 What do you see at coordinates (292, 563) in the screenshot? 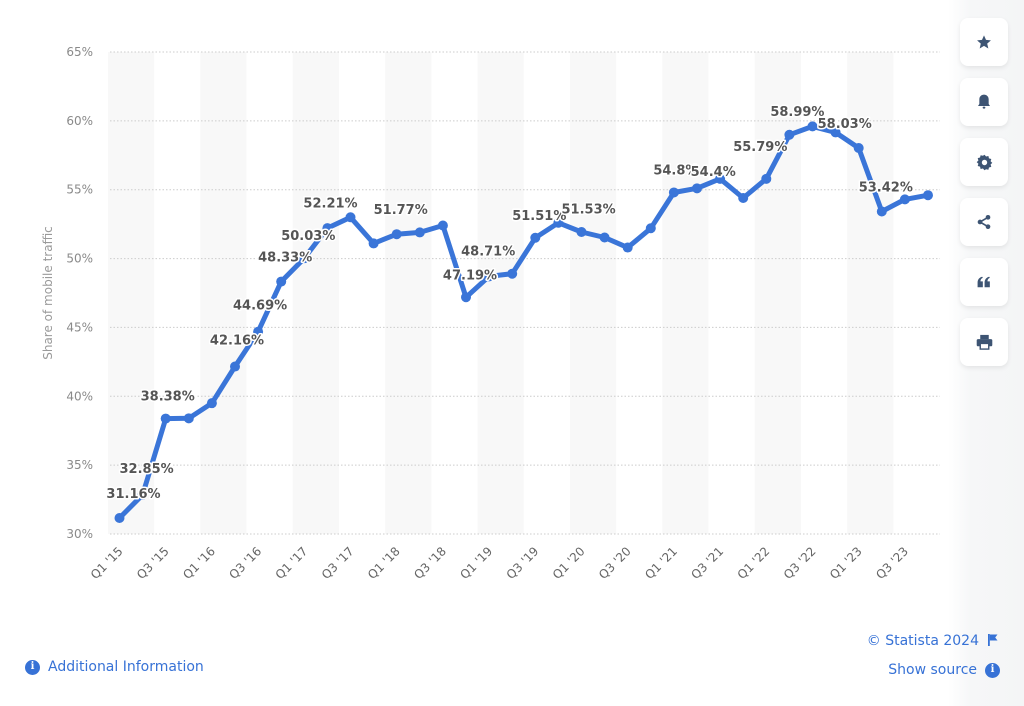
I see `x-tick-label: Q1 '17` at bounding box center [292, 563].